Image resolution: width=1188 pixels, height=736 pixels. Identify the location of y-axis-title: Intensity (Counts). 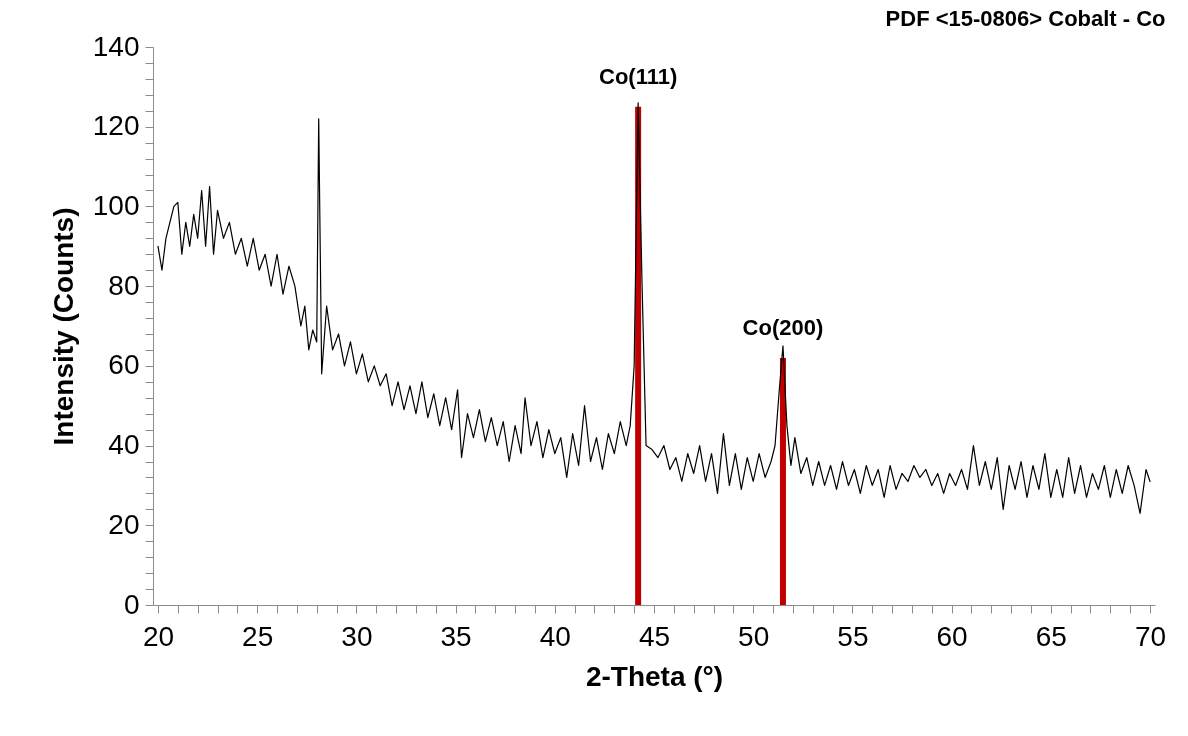
(63, 326).